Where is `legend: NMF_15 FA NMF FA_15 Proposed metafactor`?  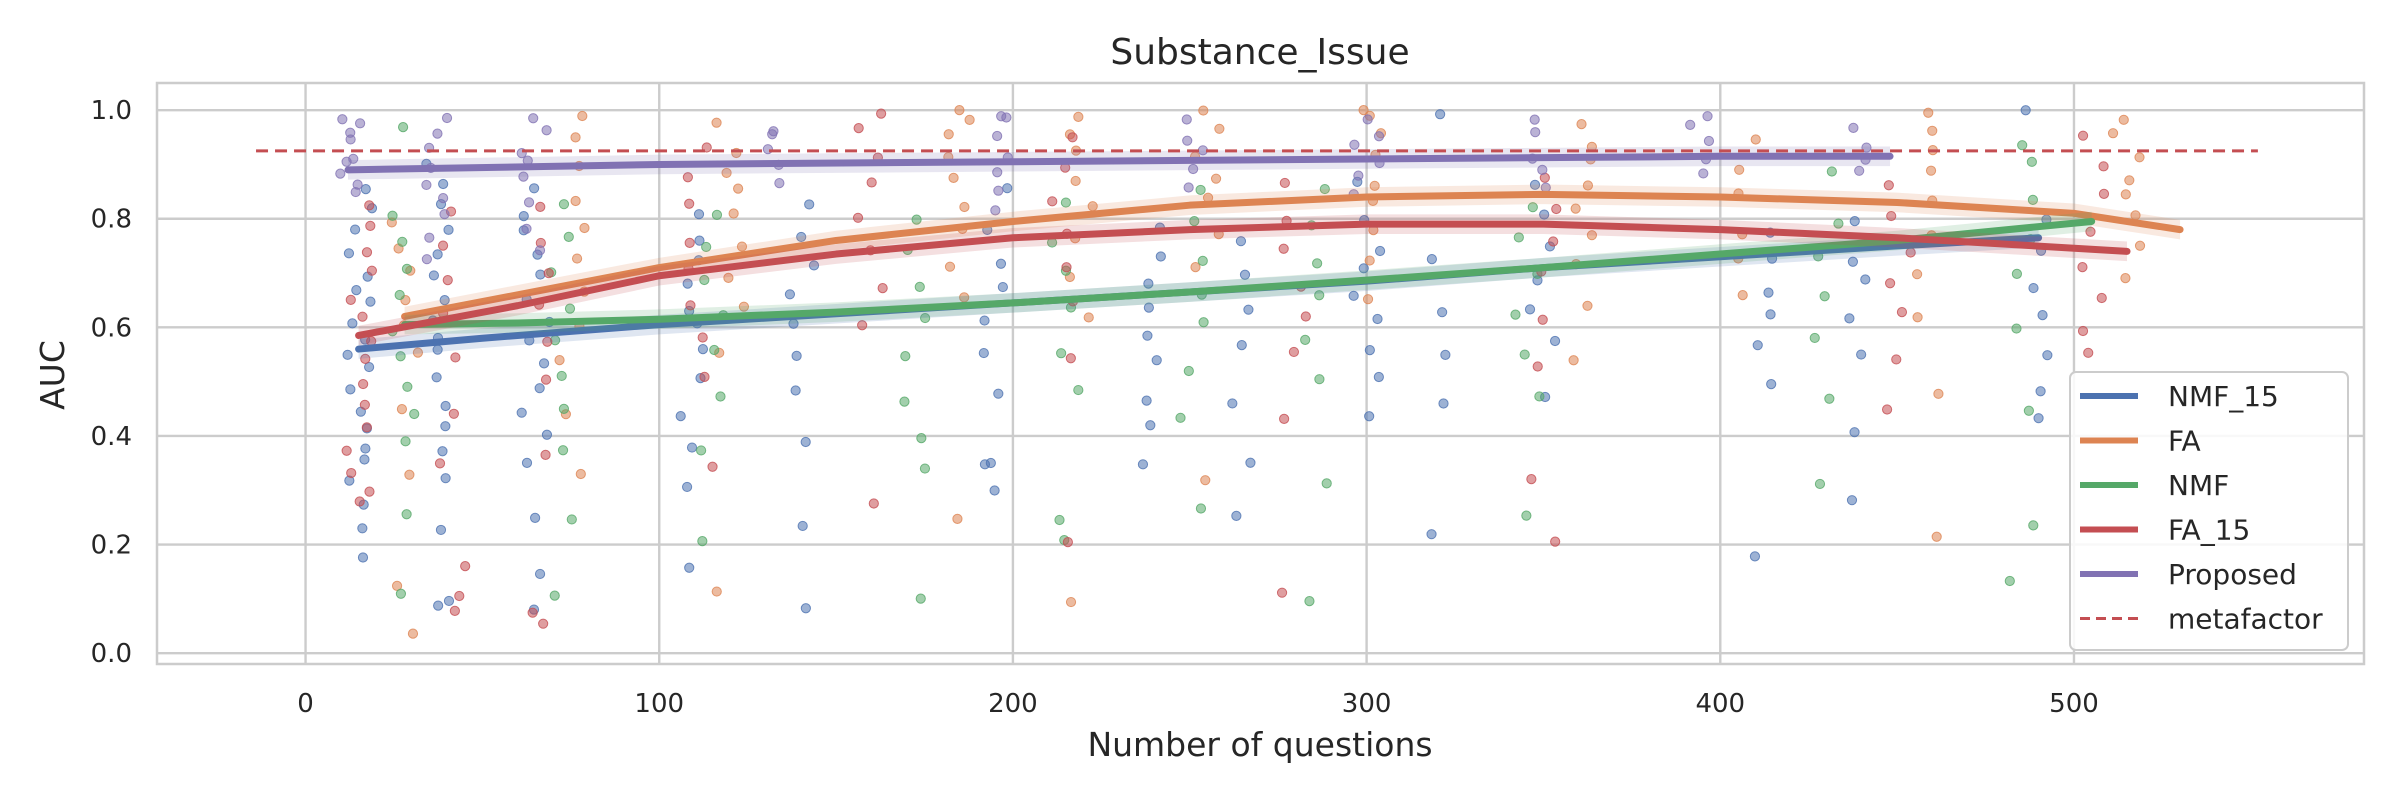
legend: NMF_15 FA NMF FA_15 Proposed metafactor is located at coordinates (2209, 511).